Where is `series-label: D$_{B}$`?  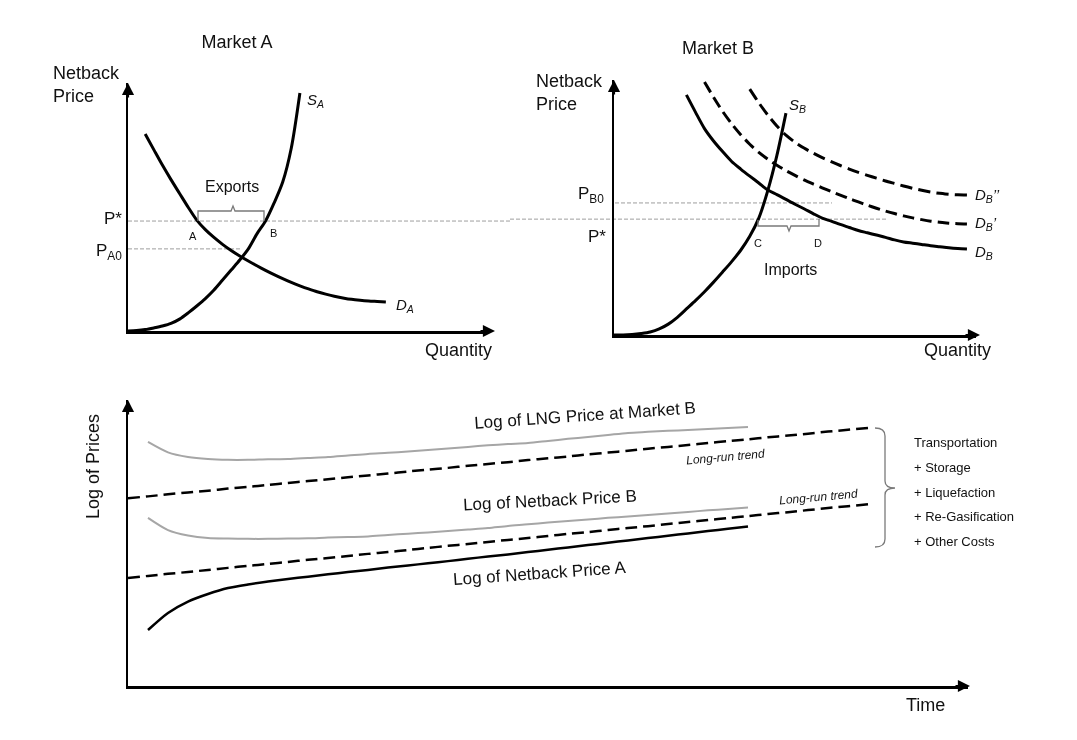
series-label: D$_{B}$ is located at coordinates (984, 253).